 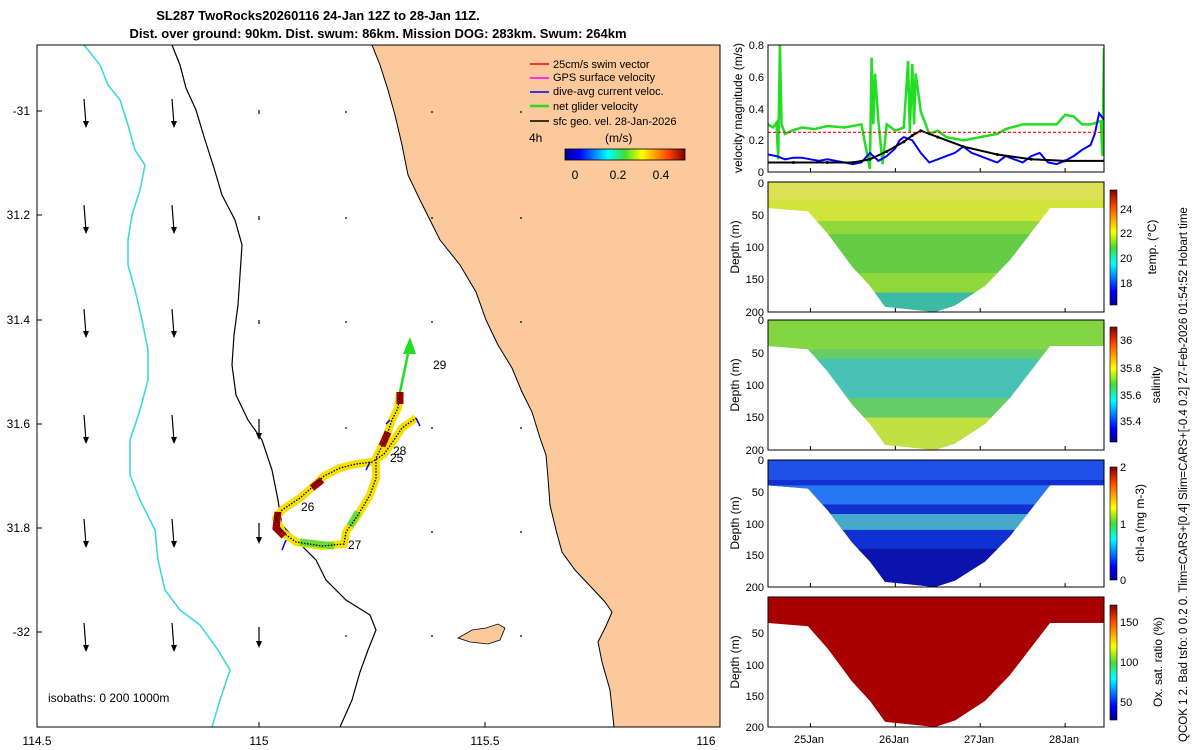 I want to click on oxygen-ytick-1: 100, so click(x=755, y=666).